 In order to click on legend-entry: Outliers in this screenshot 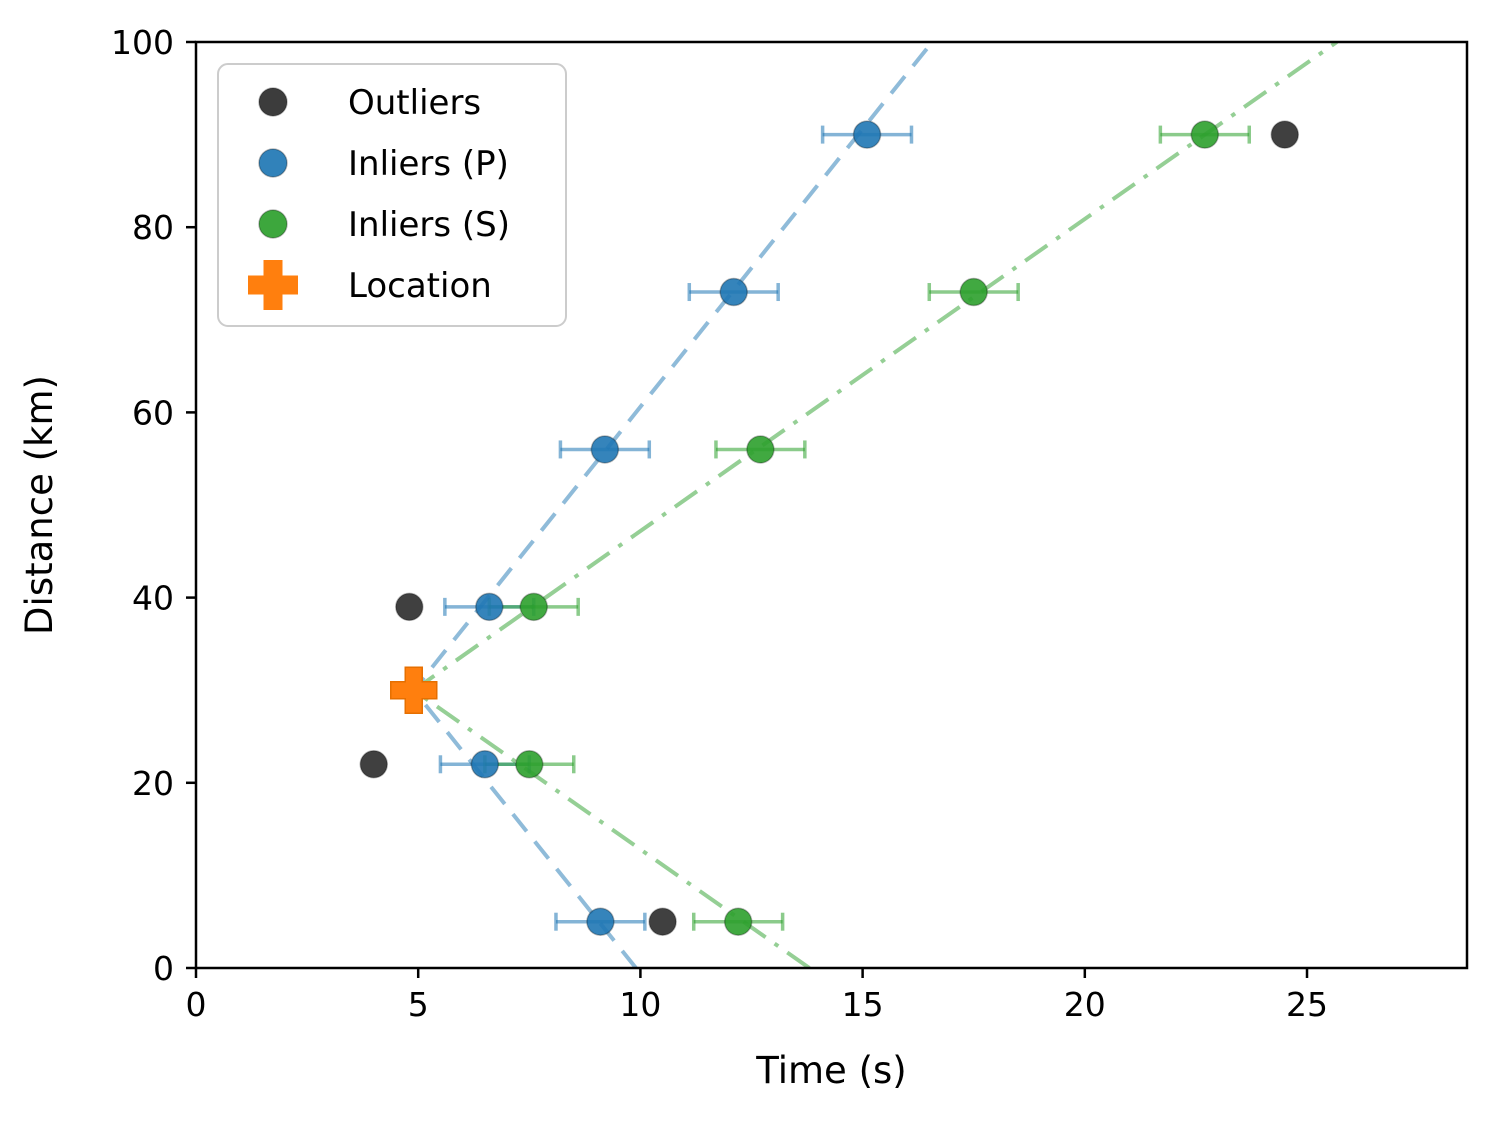, I will do `click(369, 103)`.